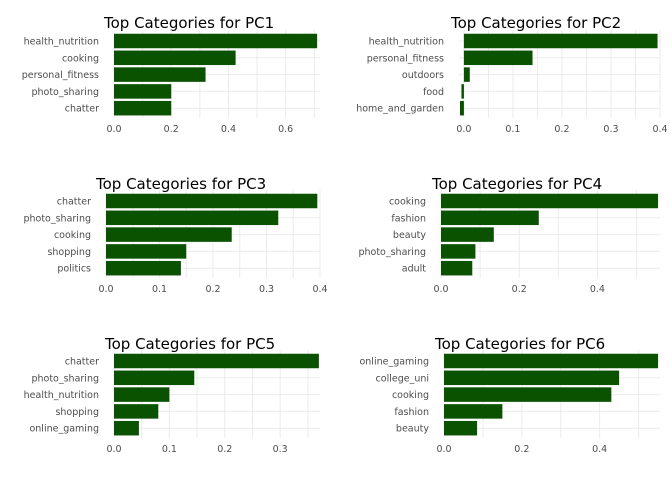 Image resolution: width=672 pixels, height=484 pixels. What do you see at coordinates (180, 184) in the screenshot?
I see `panel-title: Top Categories for PC3` at bounding box center [180, 184].